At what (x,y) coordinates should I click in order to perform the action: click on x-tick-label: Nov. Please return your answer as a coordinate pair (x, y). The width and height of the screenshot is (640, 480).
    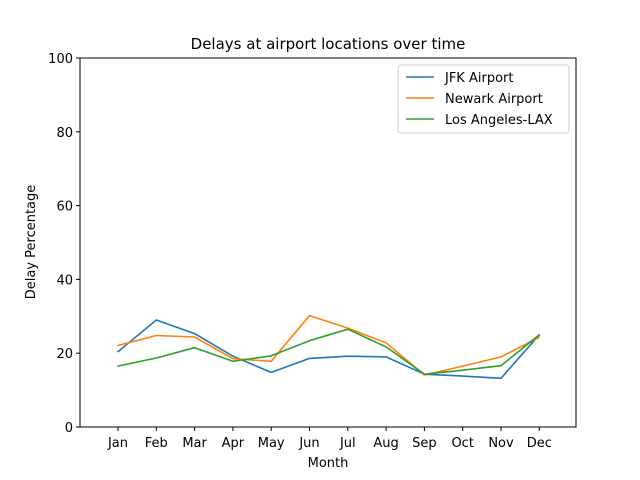
    Looking at the image, I should click on (501, 443).